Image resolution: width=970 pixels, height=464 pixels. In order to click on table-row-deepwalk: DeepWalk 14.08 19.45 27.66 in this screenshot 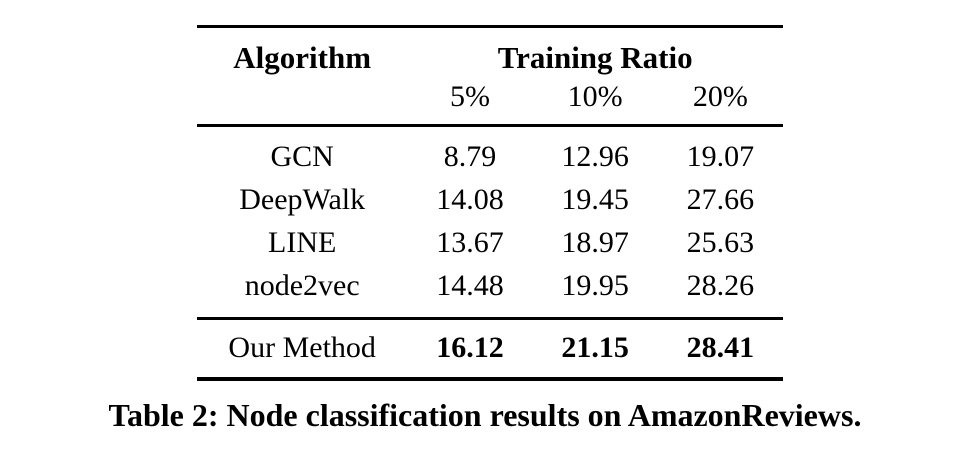, I will do `click(490, 199)`.